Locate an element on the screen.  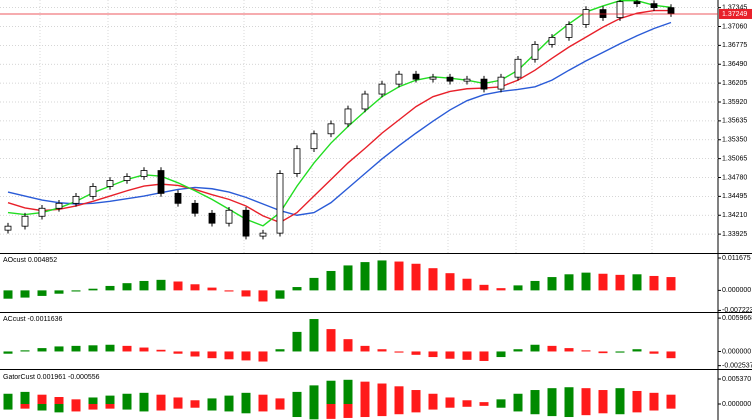
price-label-box is located at coordinates (735, 13).